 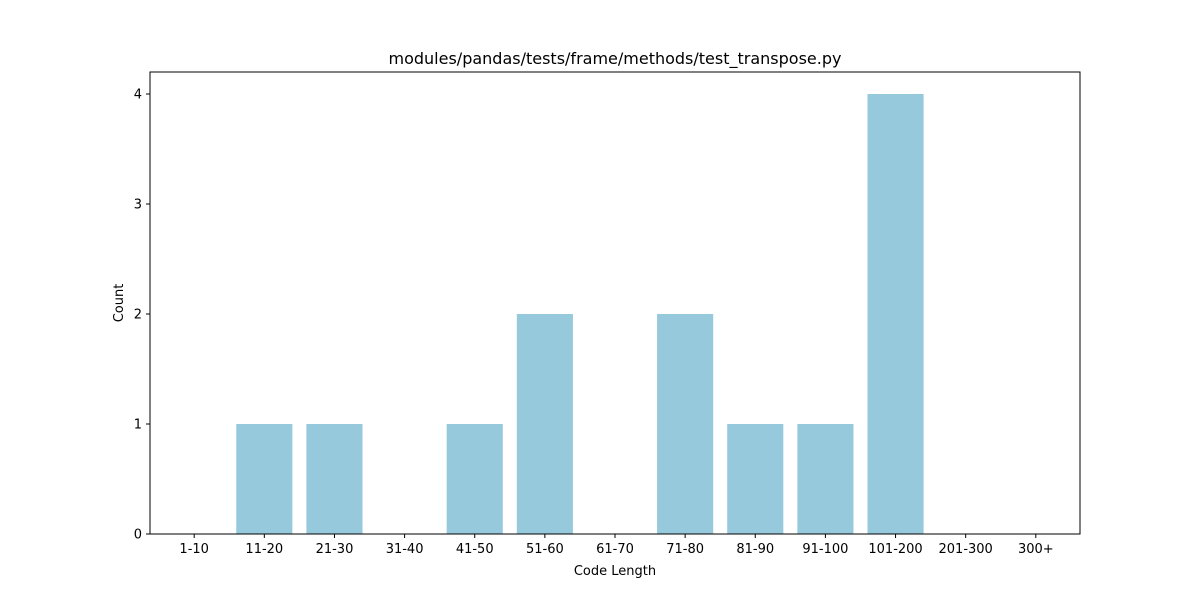 What do you see at coordinates (685, 549) in the screenshot?
I see `x-tick-label: 71-80` at bounding box center [685, 549].